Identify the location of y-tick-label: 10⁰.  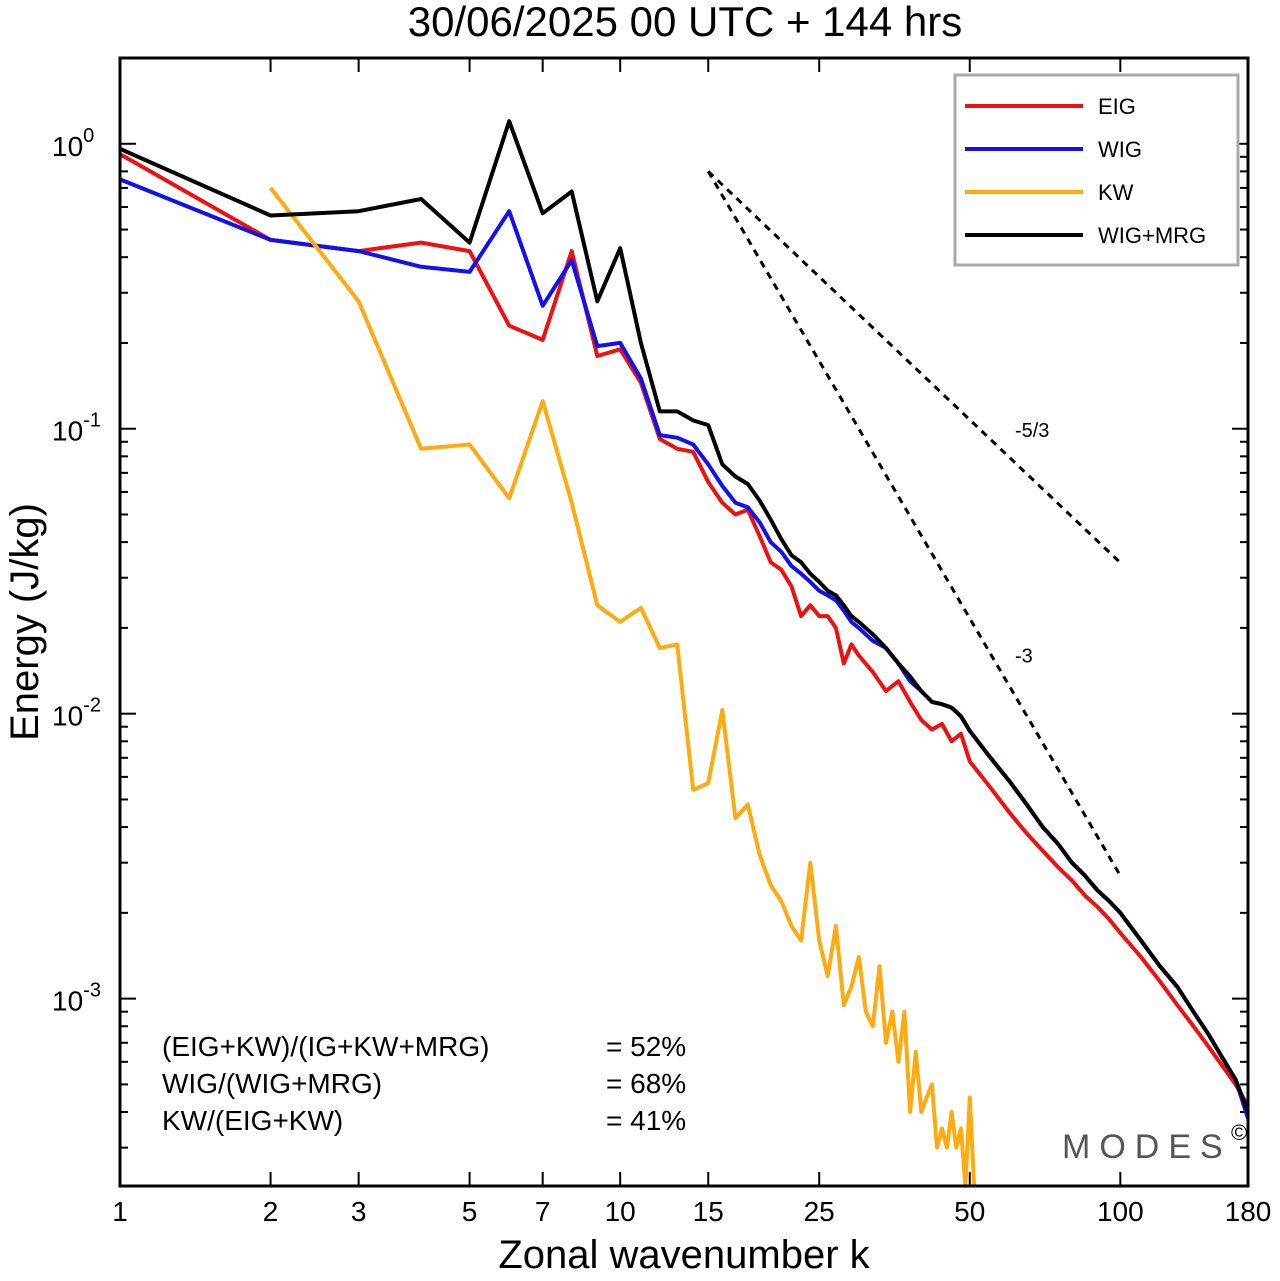
(73, 143).